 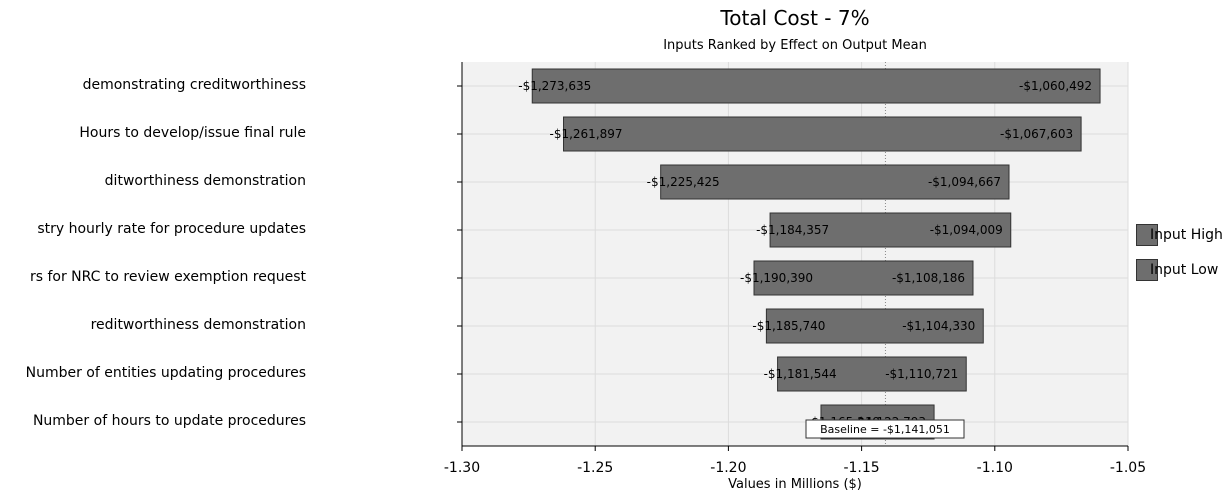 I want to click on category-label: demonstrating creditworthiness, so click(x=194, y=85).